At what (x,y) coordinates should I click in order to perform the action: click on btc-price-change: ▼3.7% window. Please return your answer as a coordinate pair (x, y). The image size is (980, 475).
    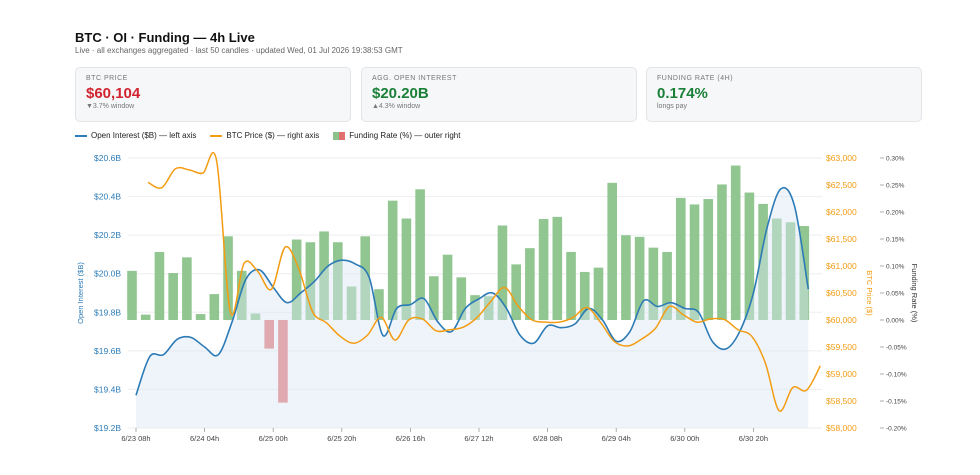
    Looking at the image, I should click on (110, 106).